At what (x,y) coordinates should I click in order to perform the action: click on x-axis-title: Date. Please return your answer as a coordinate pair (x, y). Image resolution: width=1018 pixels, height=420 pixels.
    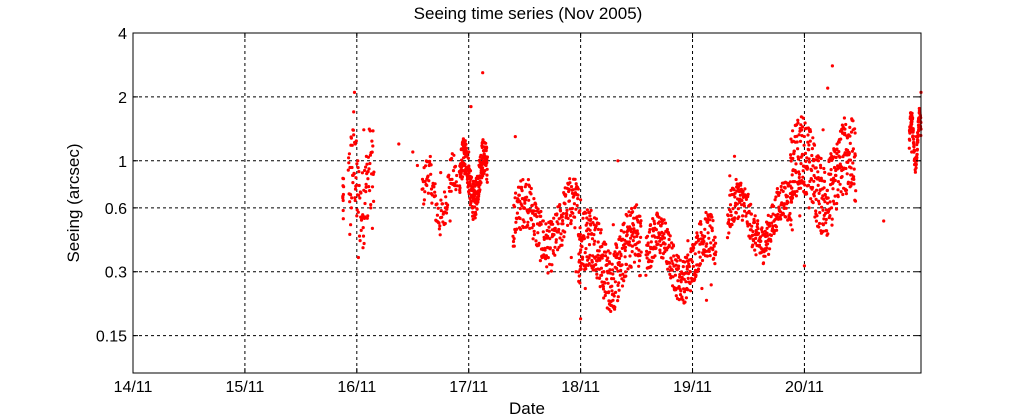
    Looking at the image, I should click on (527, 408).